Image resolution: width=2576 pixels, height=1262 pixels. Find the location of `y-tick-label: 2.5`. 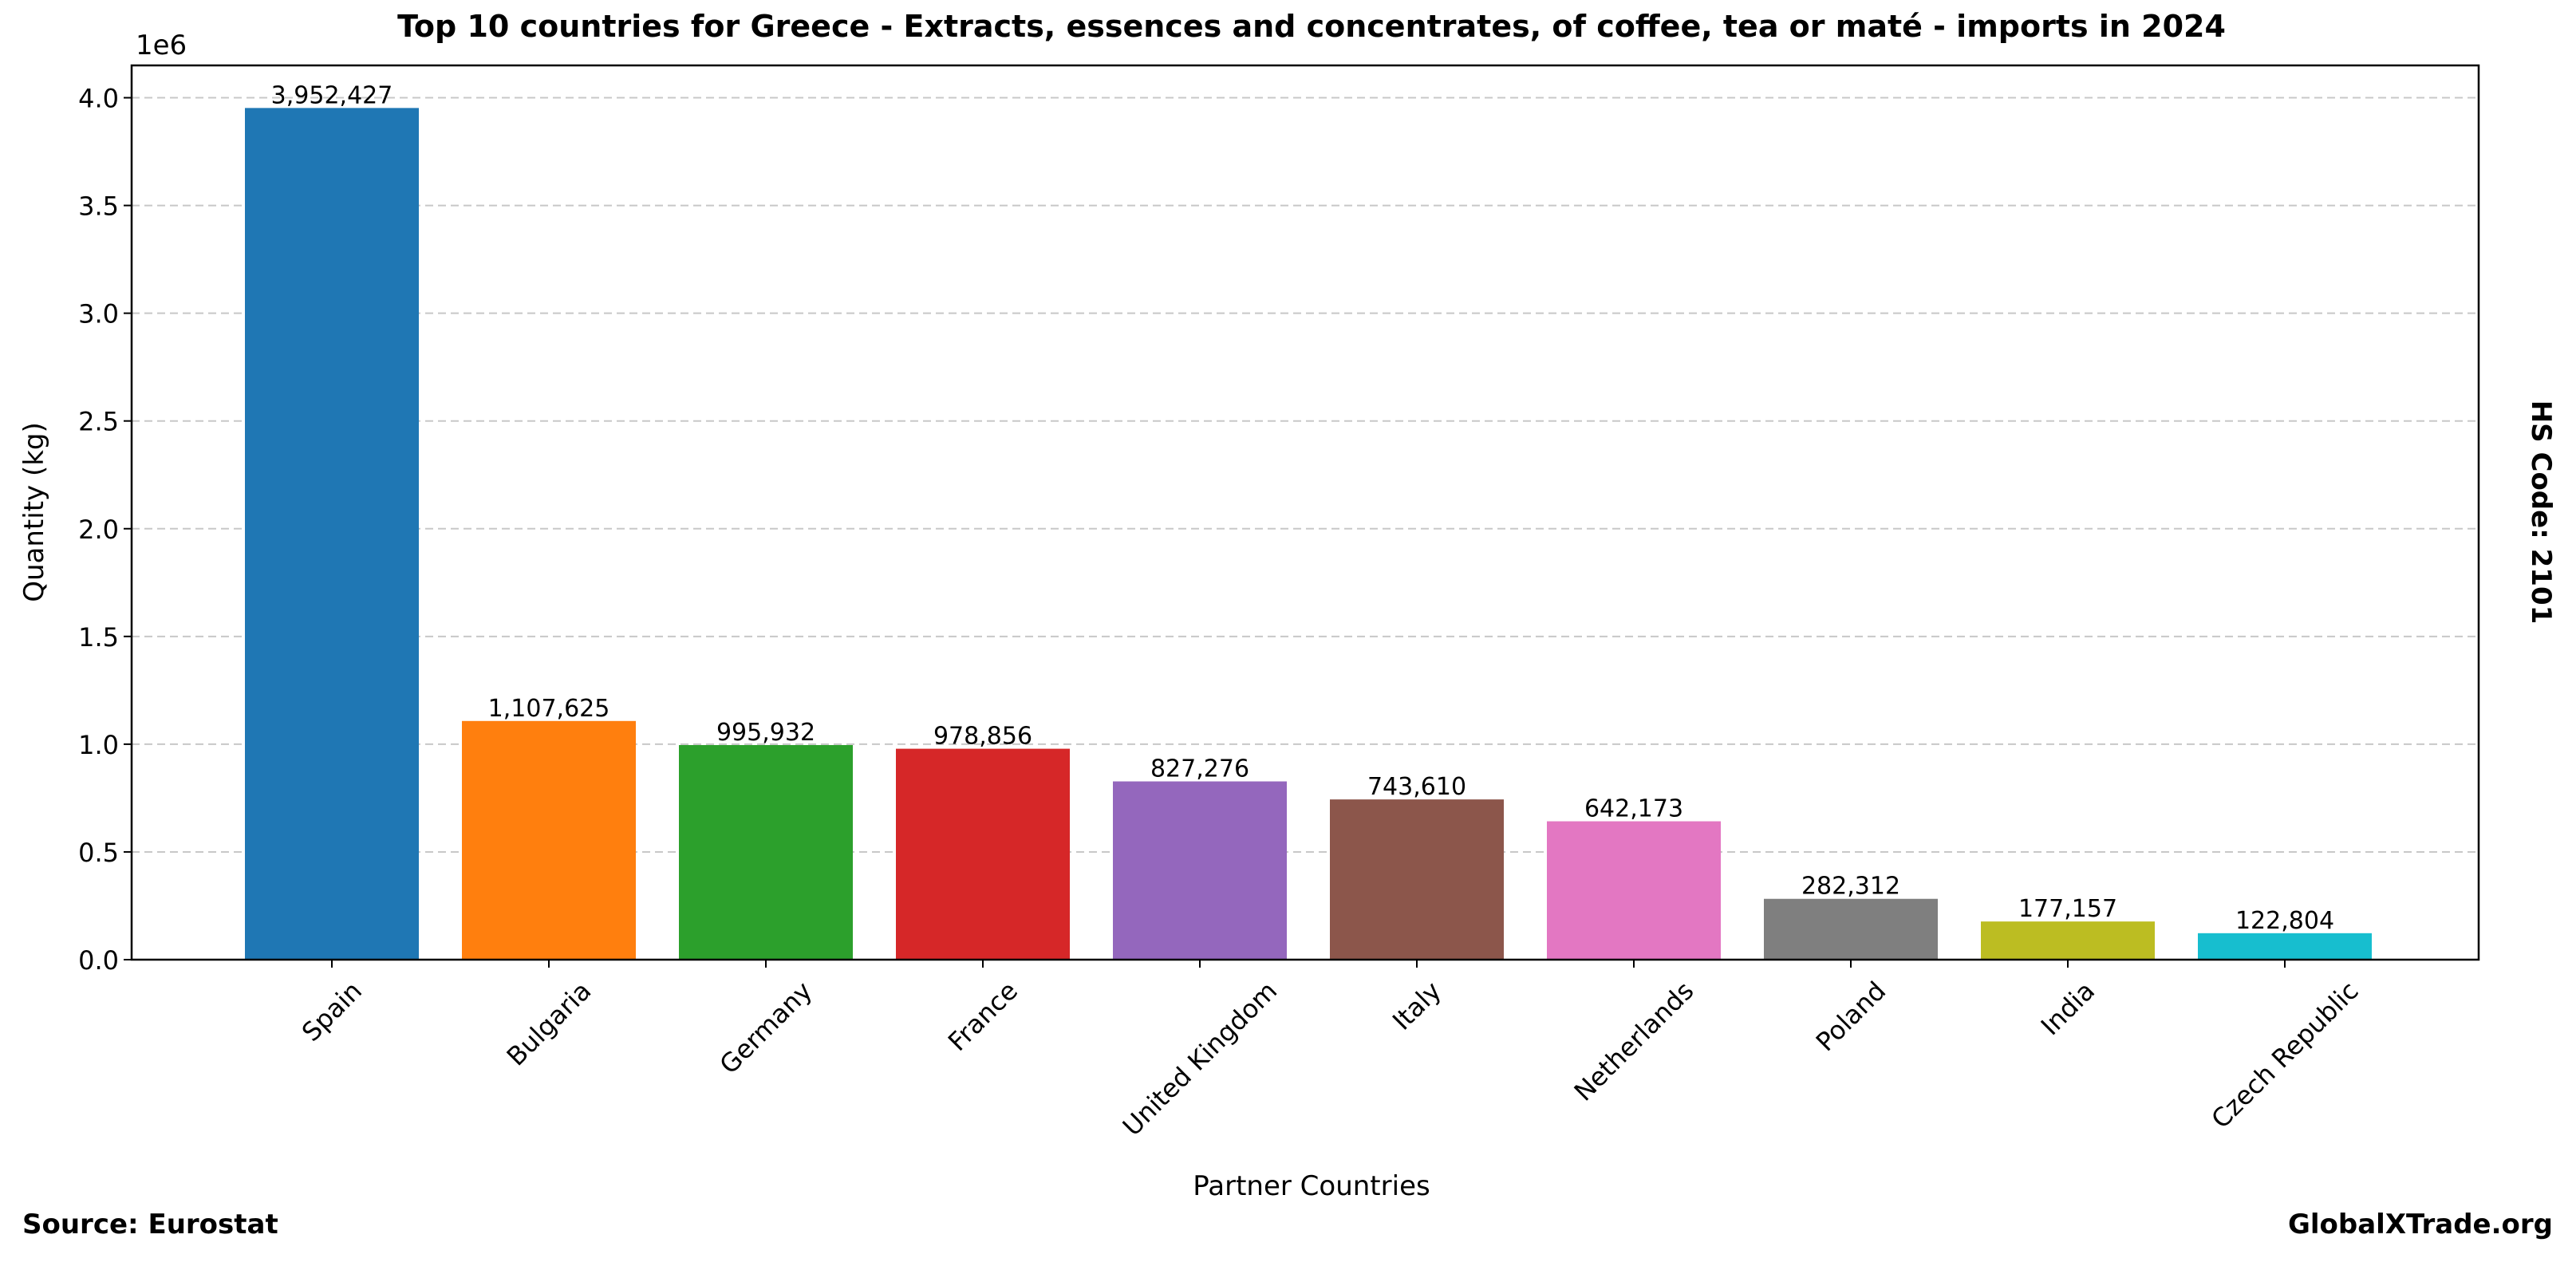

y-tick-label: 2.5 is located at coordinates (99, 422).